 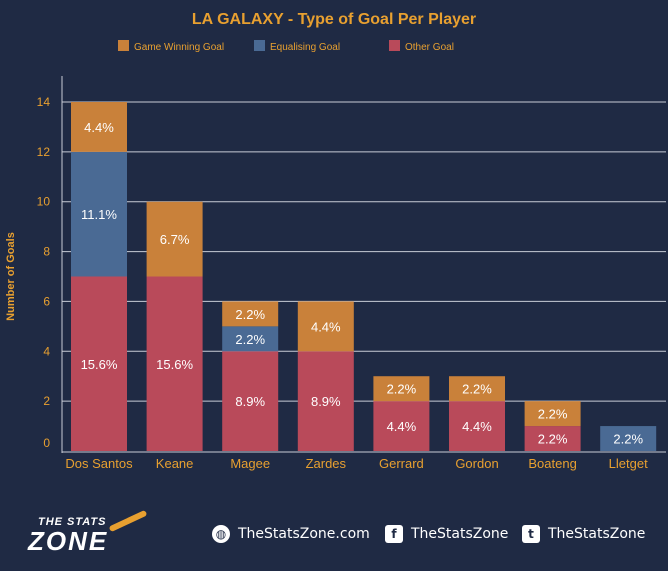 What do you see at coordinates (175, 463) in the screenshot?
I see `x-tick-label: Keane` at bounding box center [175, 463].